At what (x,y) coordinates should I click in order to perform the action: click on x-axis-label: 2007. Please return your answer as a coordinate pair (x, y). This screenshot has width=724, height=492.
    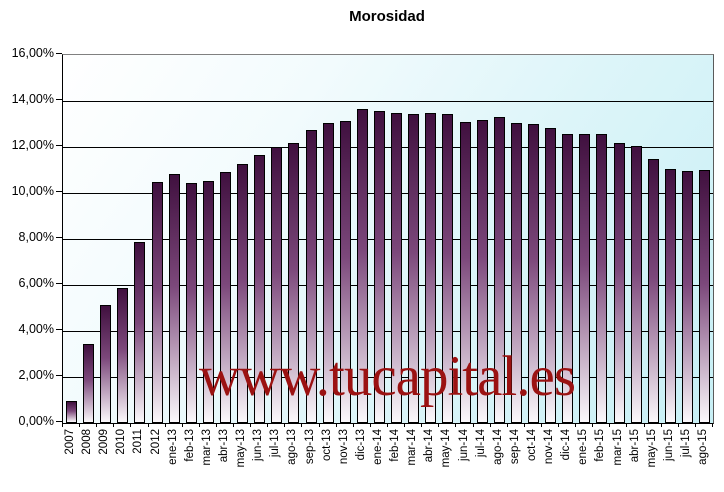
    Looking at the image, I should click on (70, 442).